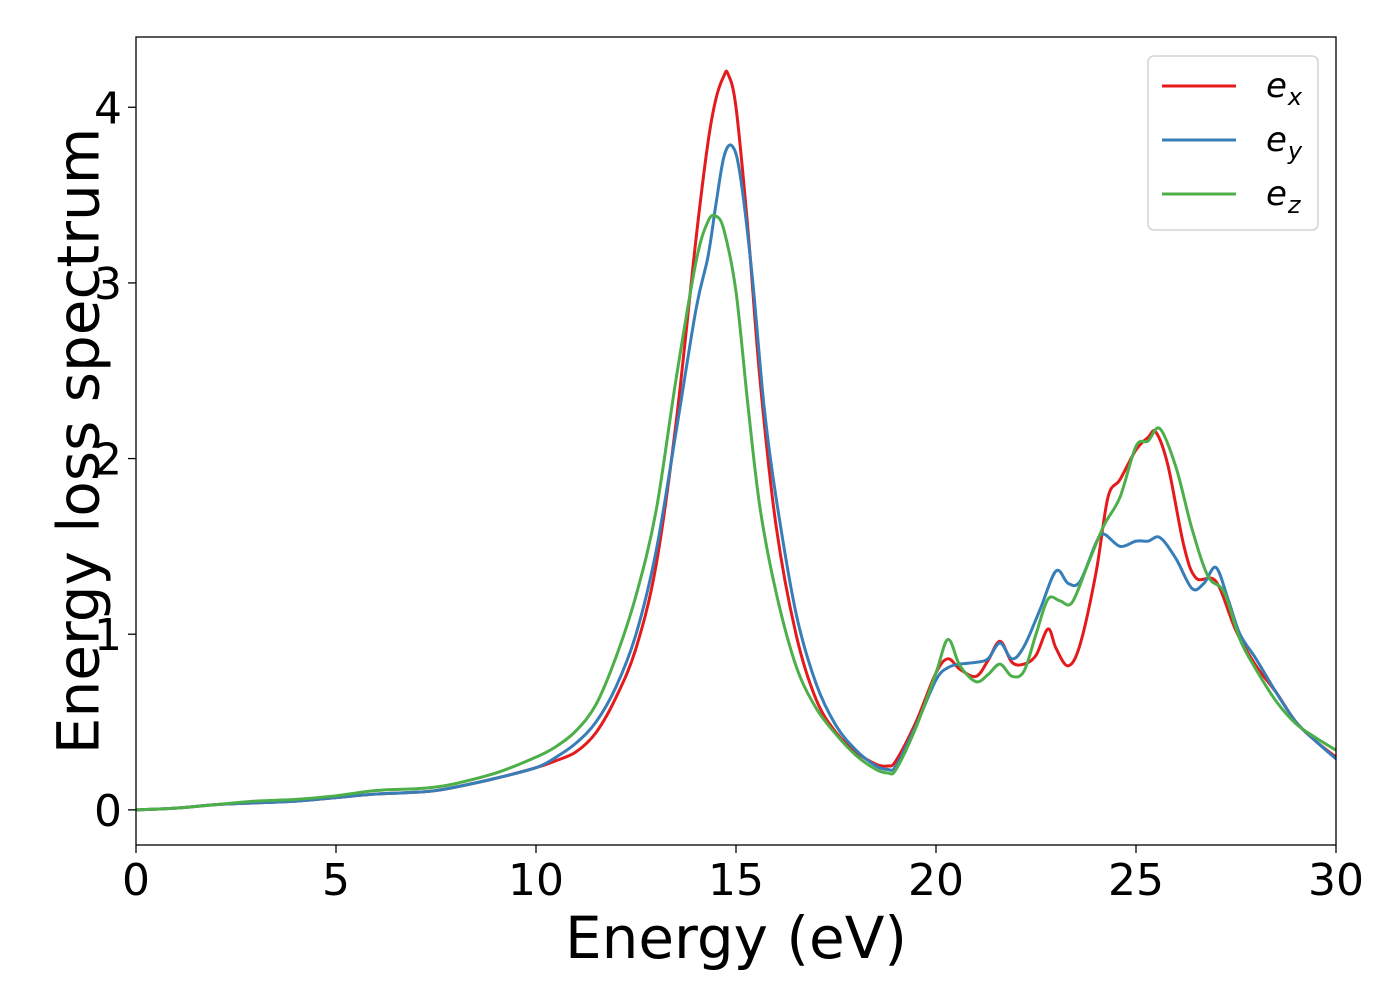 This screenshot has height=1000, width=1400. Describe the element at coordinates (136, 880) in the screenshot. I see `x-tick-label: 0` at that location.